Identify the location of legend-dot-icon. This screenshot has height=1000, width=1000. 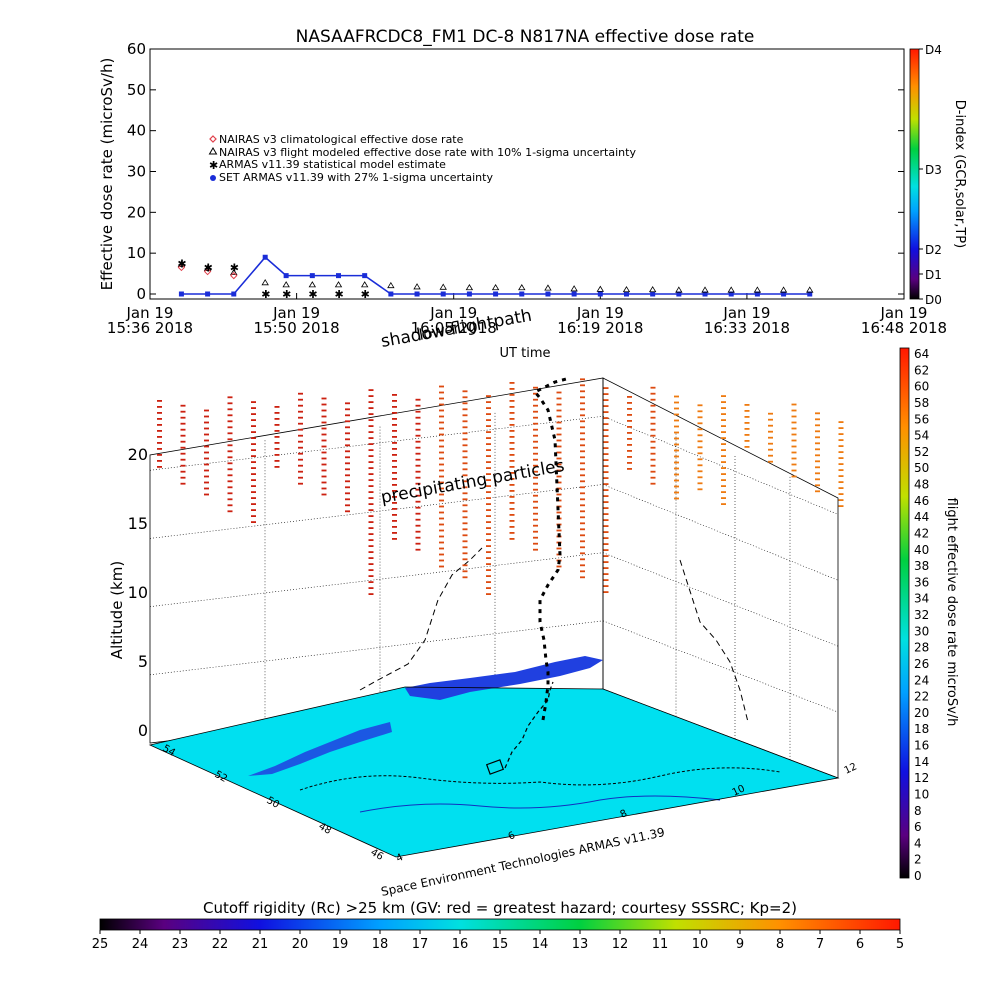
(213, 178).